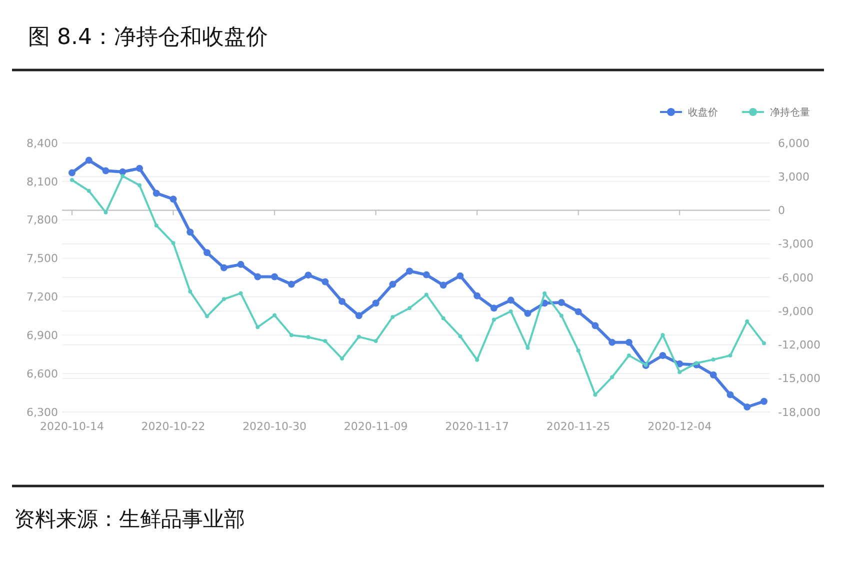 The image size is (846, 566). What do you see at coordinates (799, 412) in the screenshot?
I see `y2-tick-label: -18,000` at bounding box center [799, 412].